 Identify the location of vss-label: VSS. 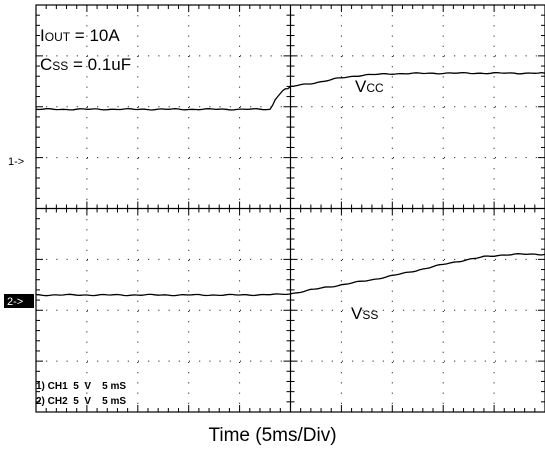
(364, 313).